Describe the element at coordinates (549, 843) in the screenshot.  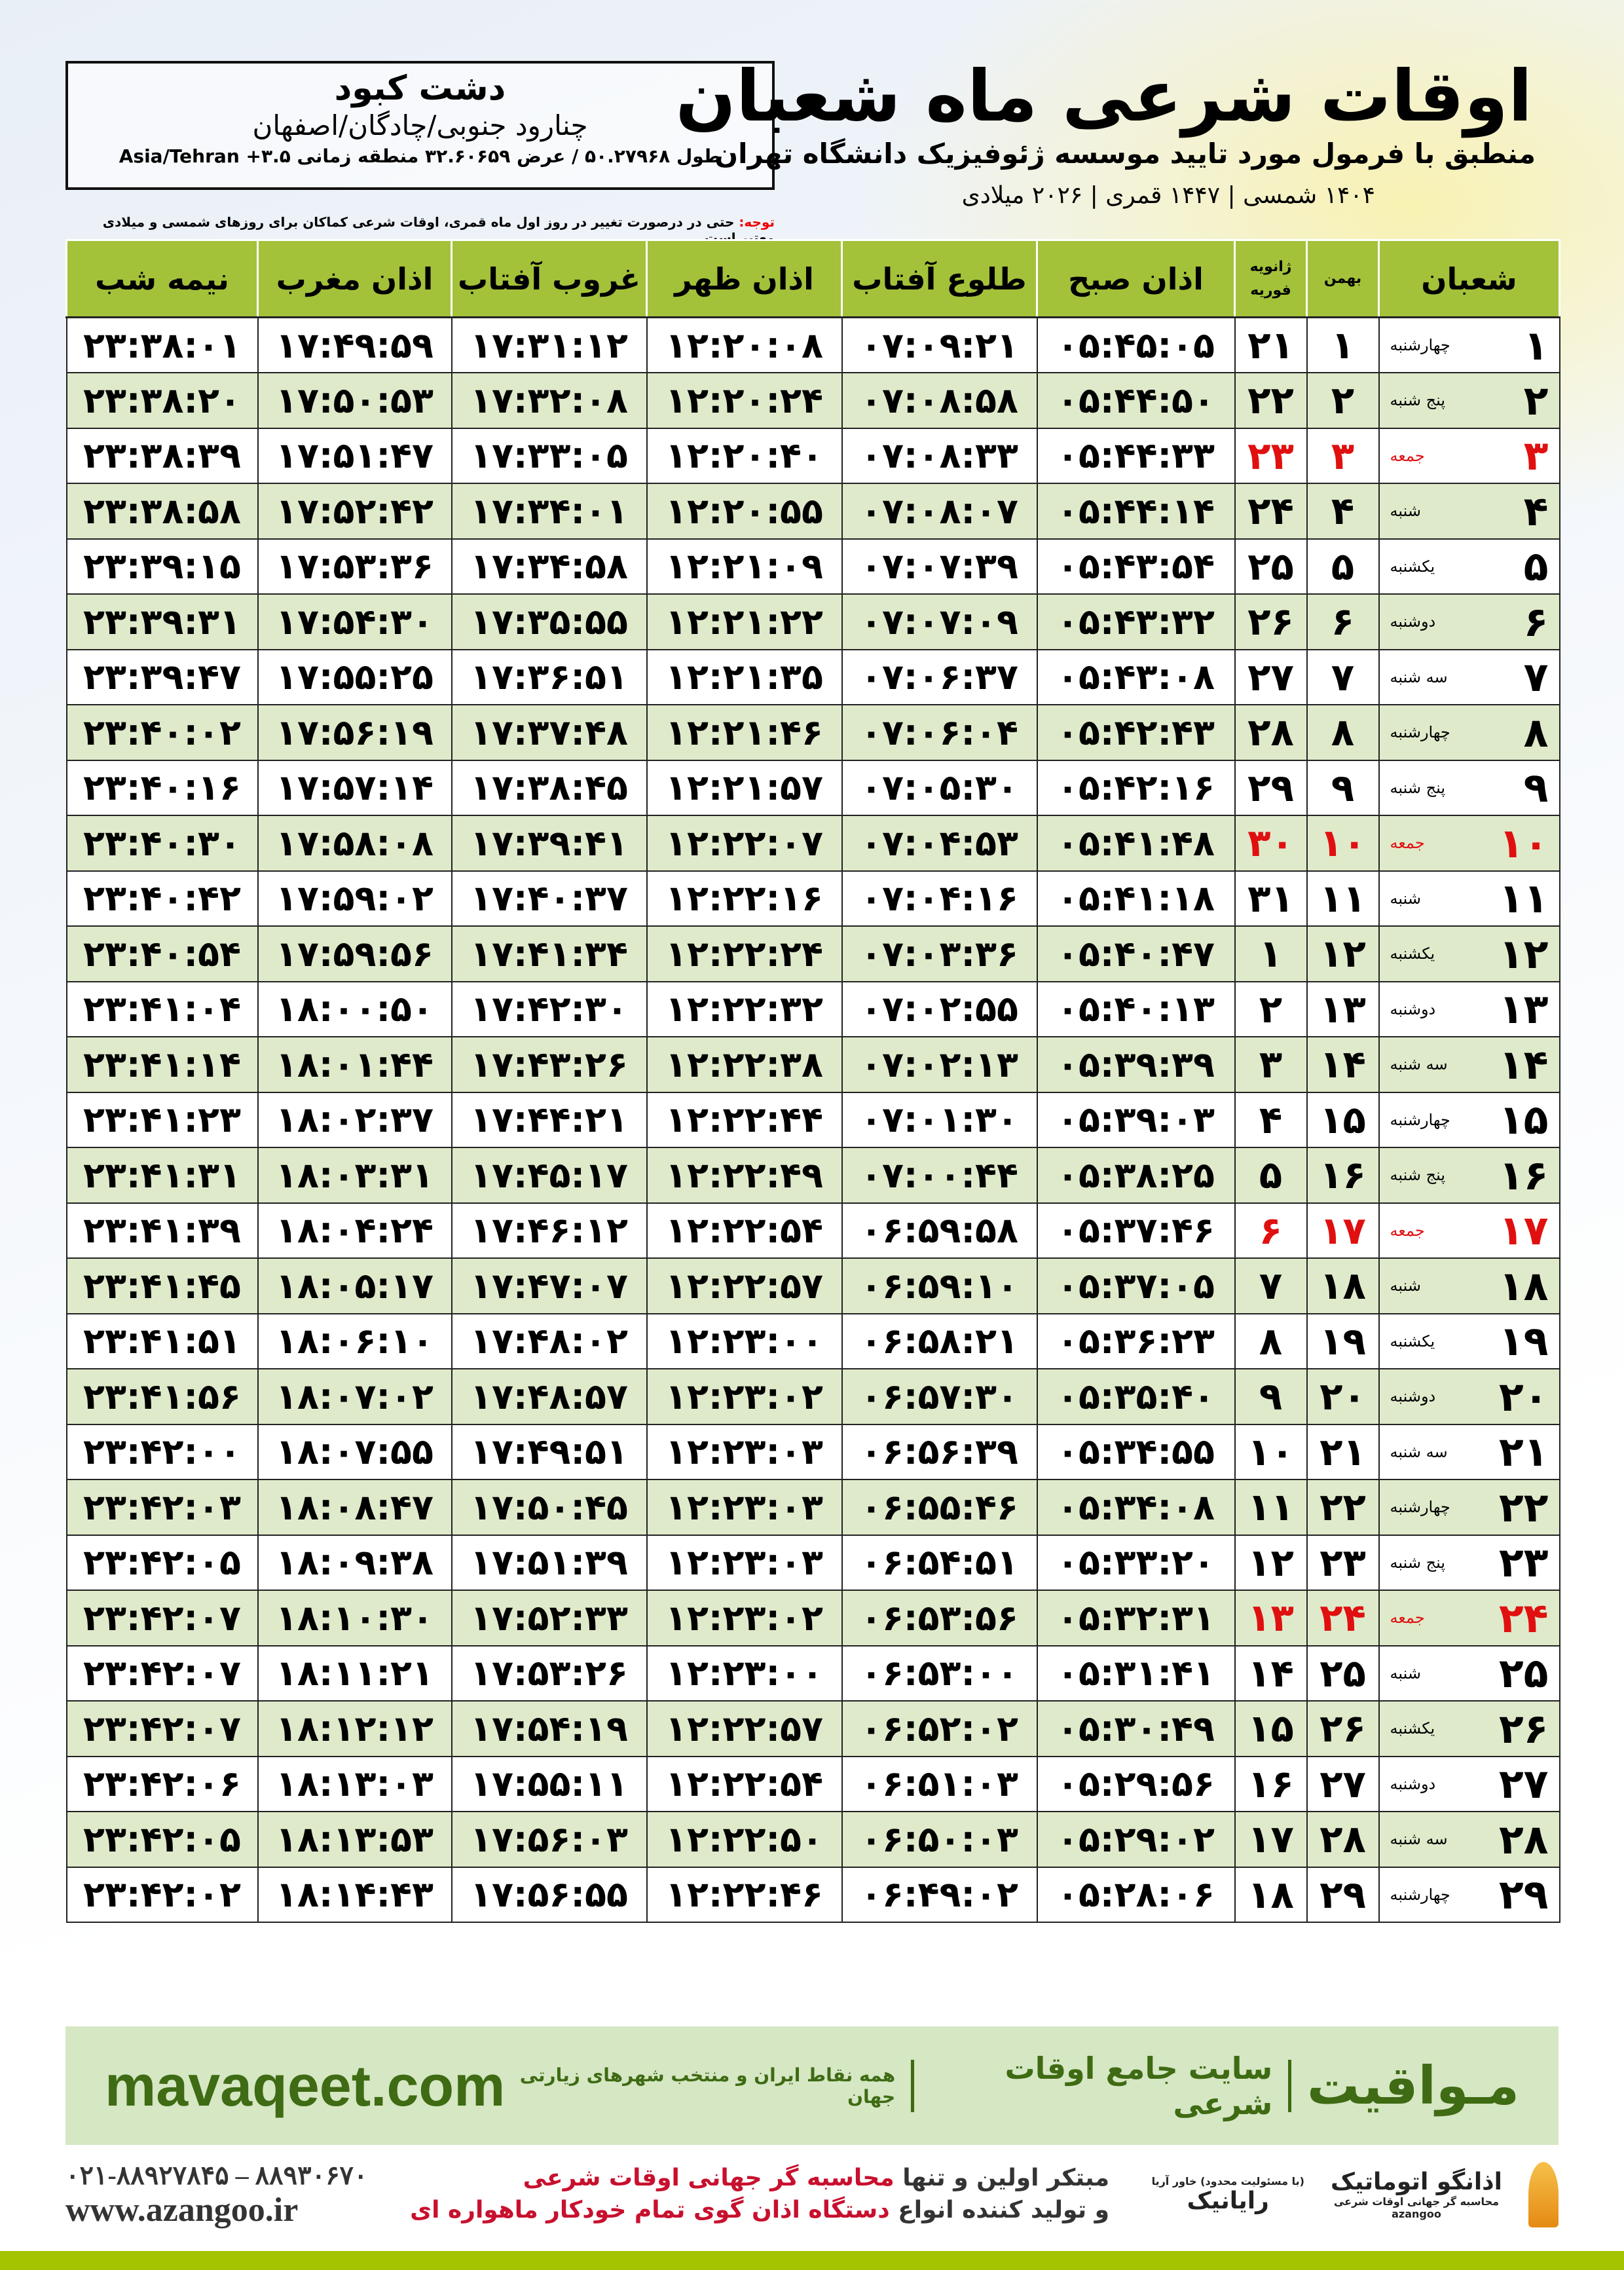
I see `sunset-cell: ۱۷:۳۹:۴۱` at that location.